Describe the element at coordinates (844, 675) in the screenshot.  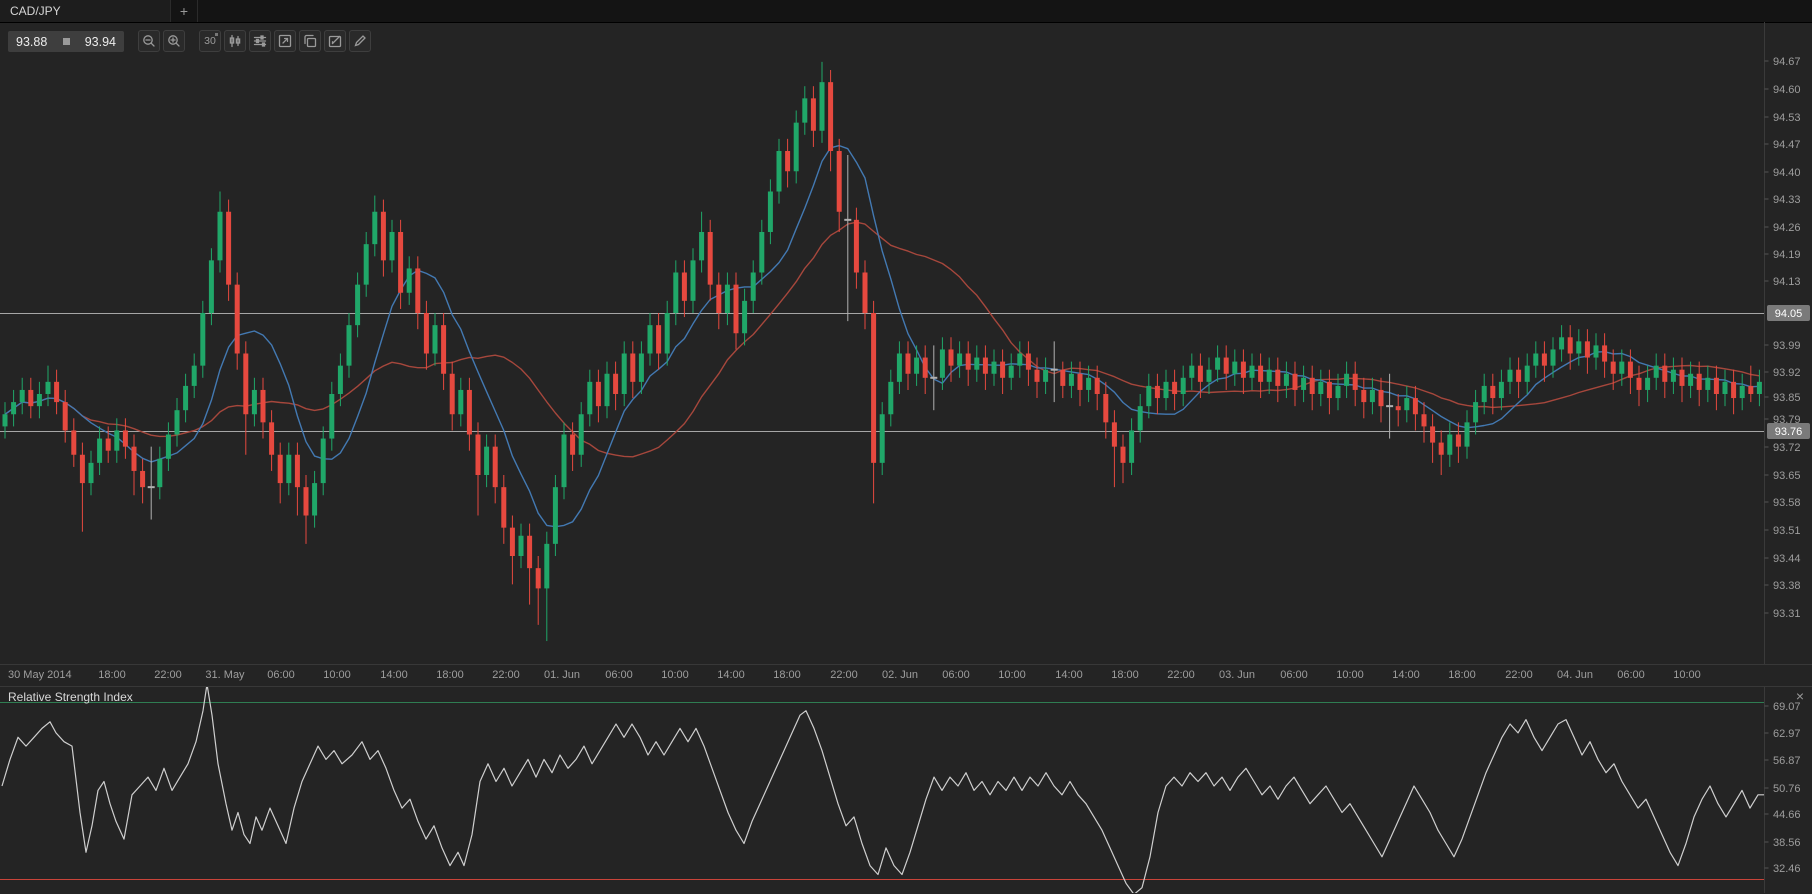
I see `time-axis-label: 22:00` at that location.